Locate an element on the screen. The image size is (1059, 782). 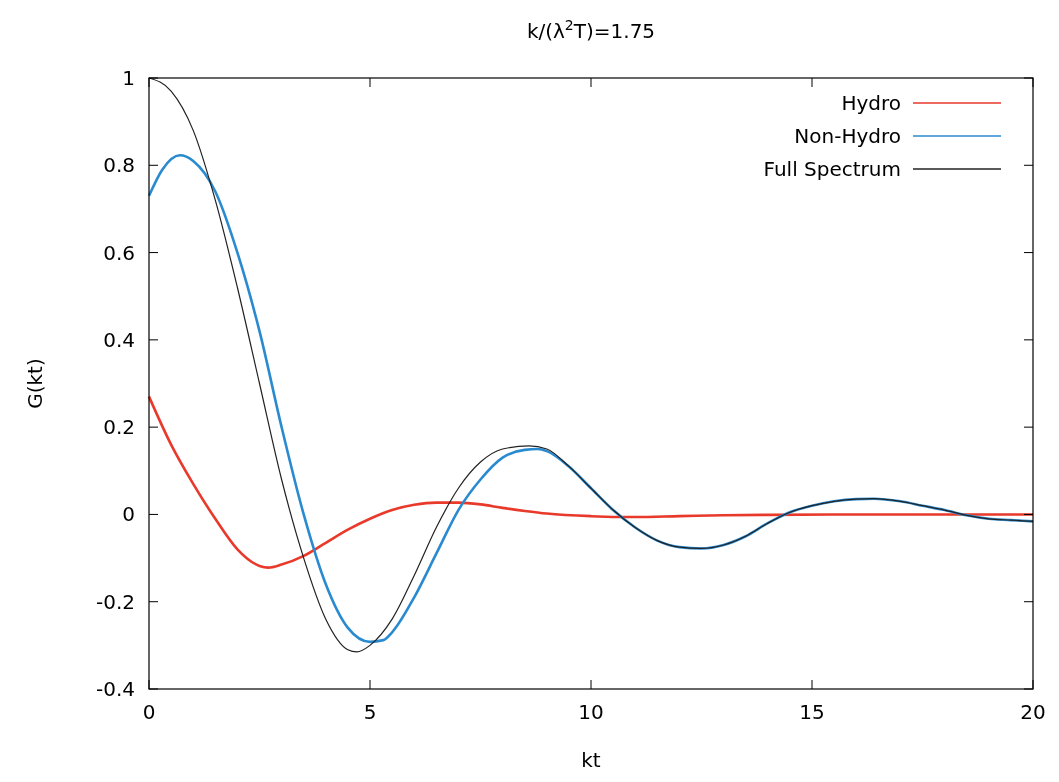
y-tick-label: -0.2 is located at coordinates (115, 601).